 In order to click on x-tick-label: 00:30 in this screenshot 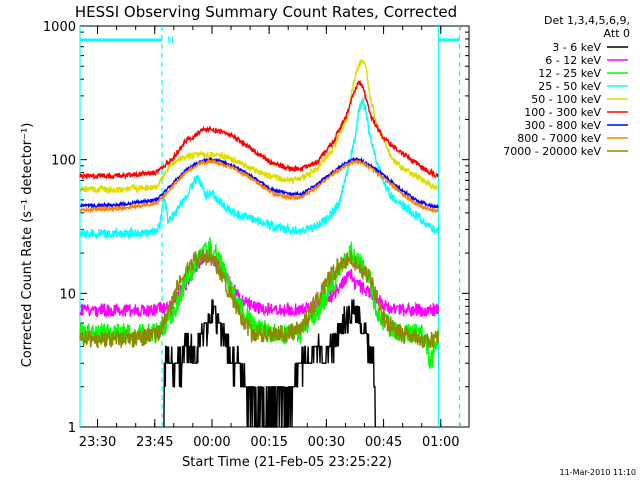, I will do `click(326, 442)`.